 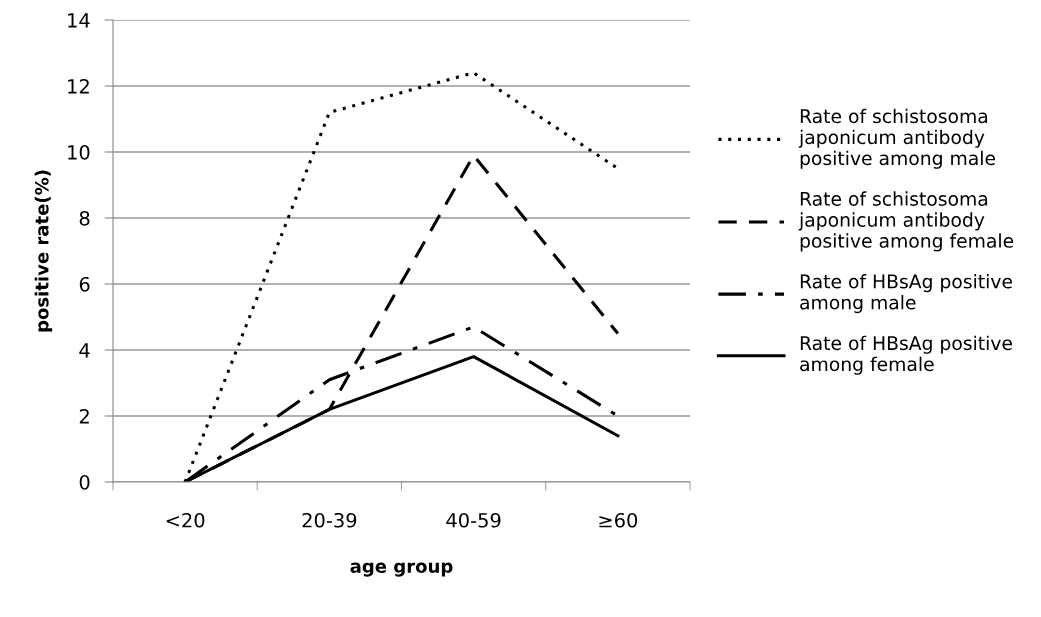 I want to click on legend-label: Rate of schistosoma japonicum antibody positive among male, so click(x=897, y=138).